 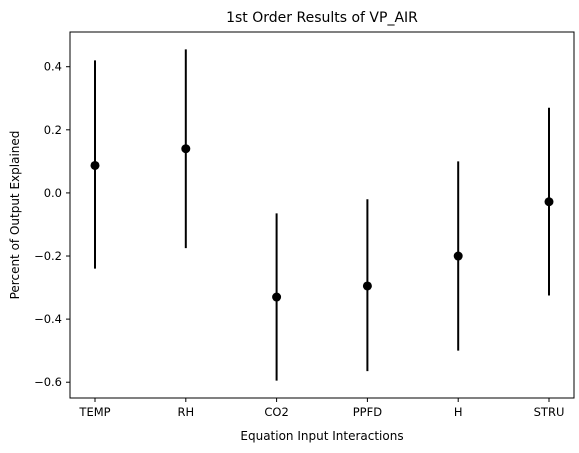 What do you see at coordinates (185, 412) in the screenshot?
I see `x-tick-label: RH` at bounding box center [185, 412].